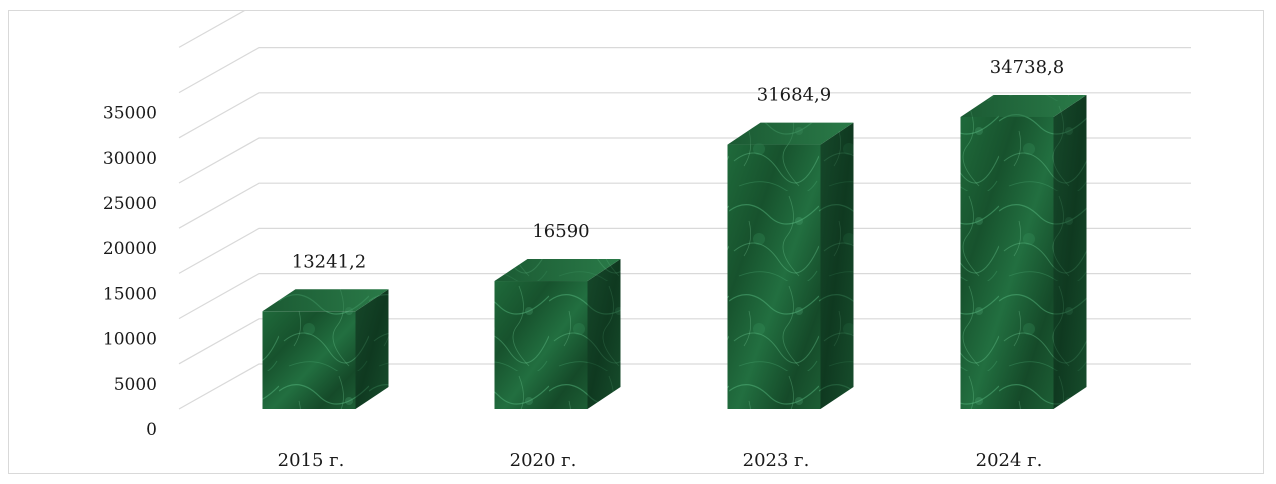  Describe the element at coordinates (130, 159) in the screenshot. I see `y-tick-label: 30000` at that location.